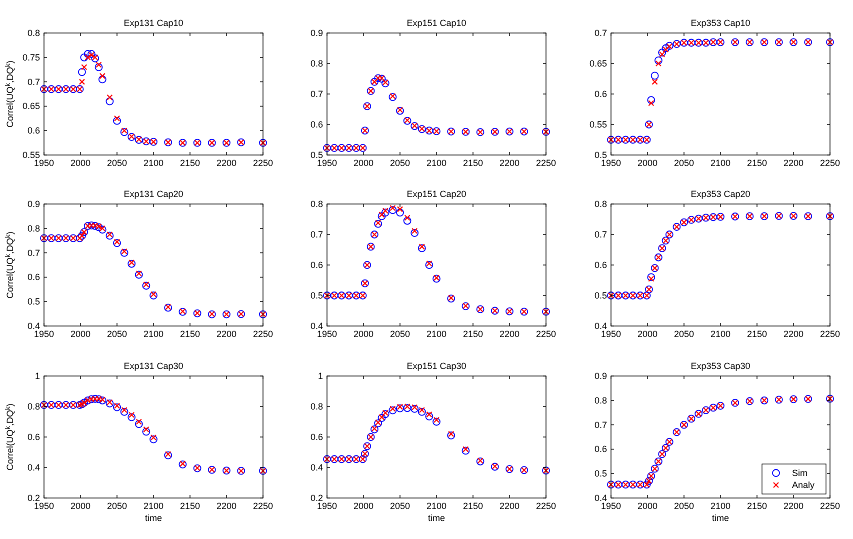 The image size is (853, 539). What do you see at coordinates (154, 194) in the screenshot?
I see `chart-title: Exp131 Cap20` at bounding box center [154, 194].